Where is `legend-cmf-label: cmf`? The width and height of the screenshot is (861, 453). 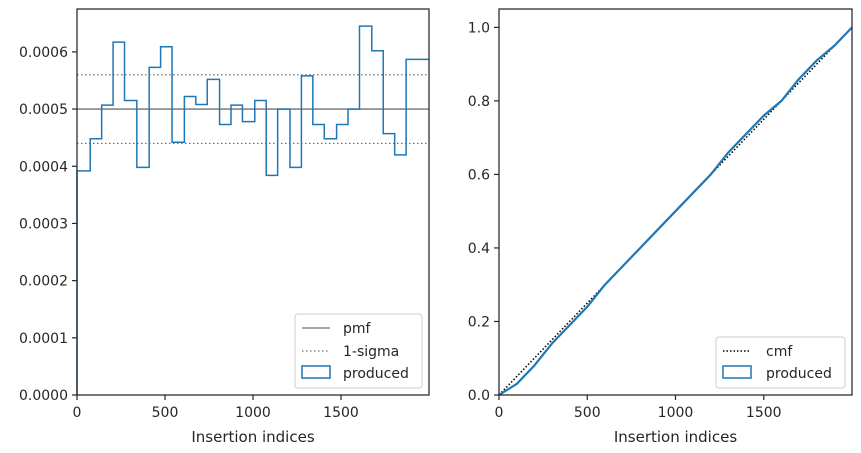
legend-cmf-label: cmf is located at coordinates (779, 352).